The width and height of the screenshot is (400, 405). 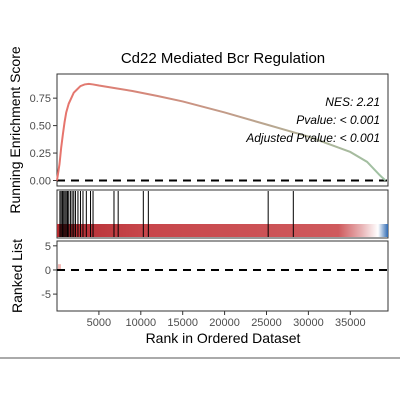 What do you see at coordinates (40, 127) in the screenshot?
I see `enrichment-y-tick-label: 0.50` at bounding box center [40, 127].